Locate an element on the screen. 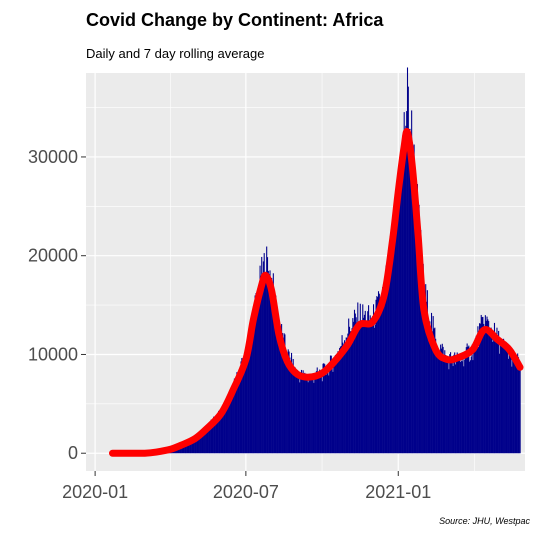  y-axis: 0 10000 20000 30000 is located at coordinates (57, 305).